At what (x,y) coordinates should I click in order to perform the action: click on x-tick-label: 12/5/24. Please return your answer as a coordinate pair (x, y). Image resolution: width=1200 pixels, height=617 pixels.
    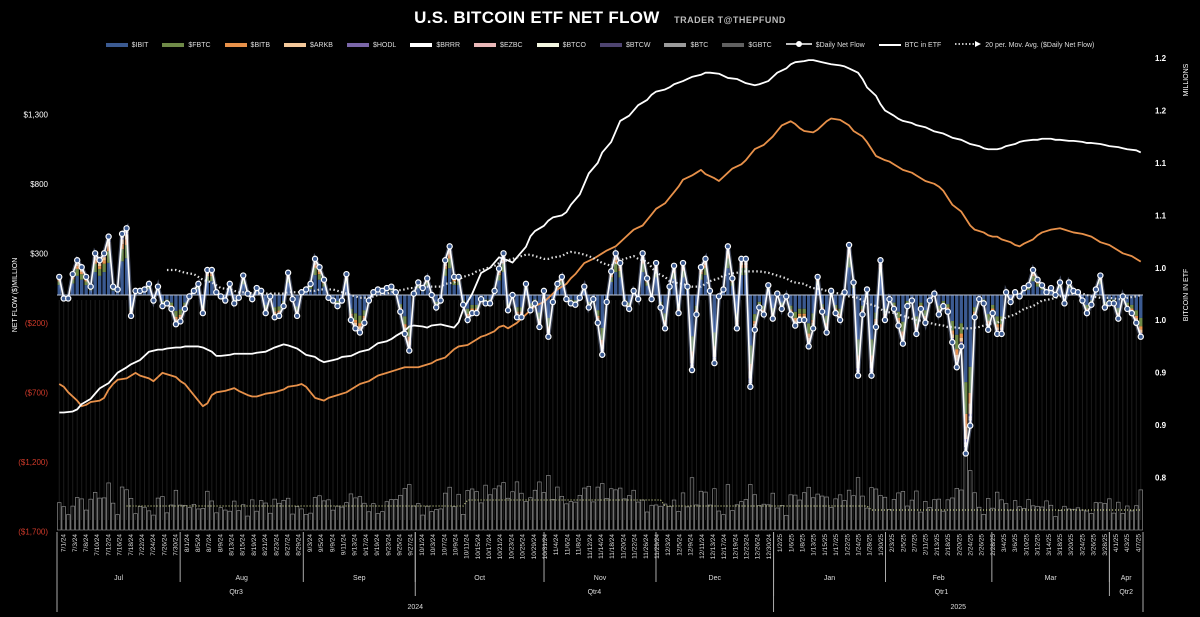
    Looking at the image, I should click on (679, 545).